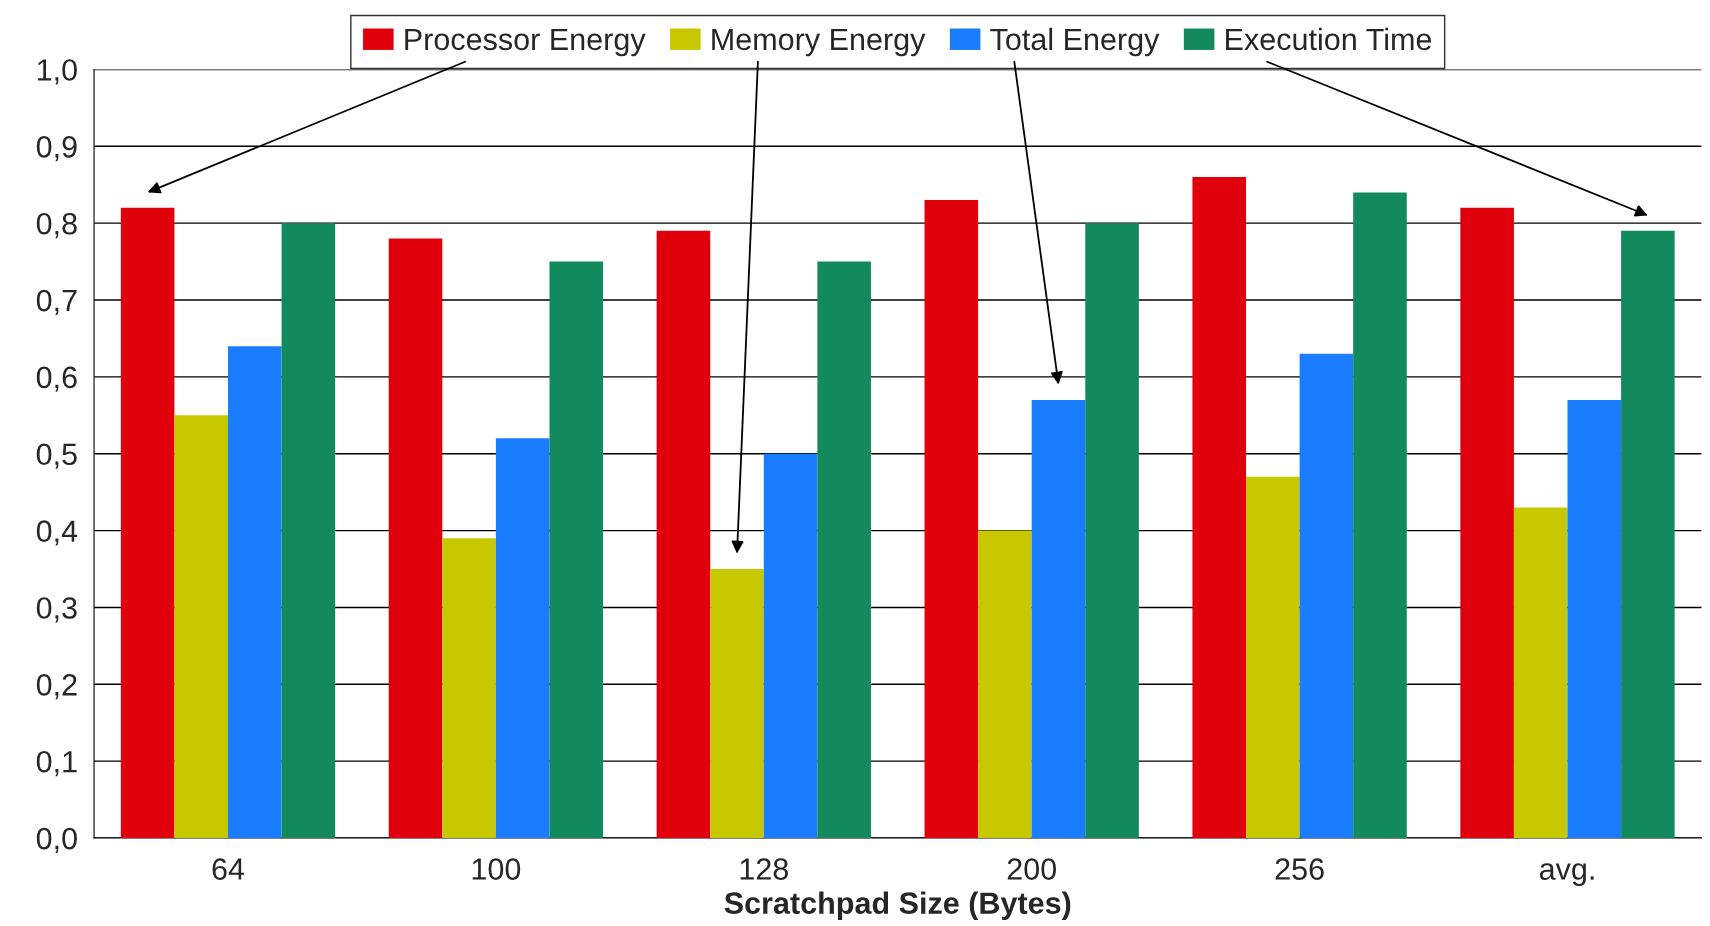  I want to click on x-tick-label: 100, so click(496, 869).